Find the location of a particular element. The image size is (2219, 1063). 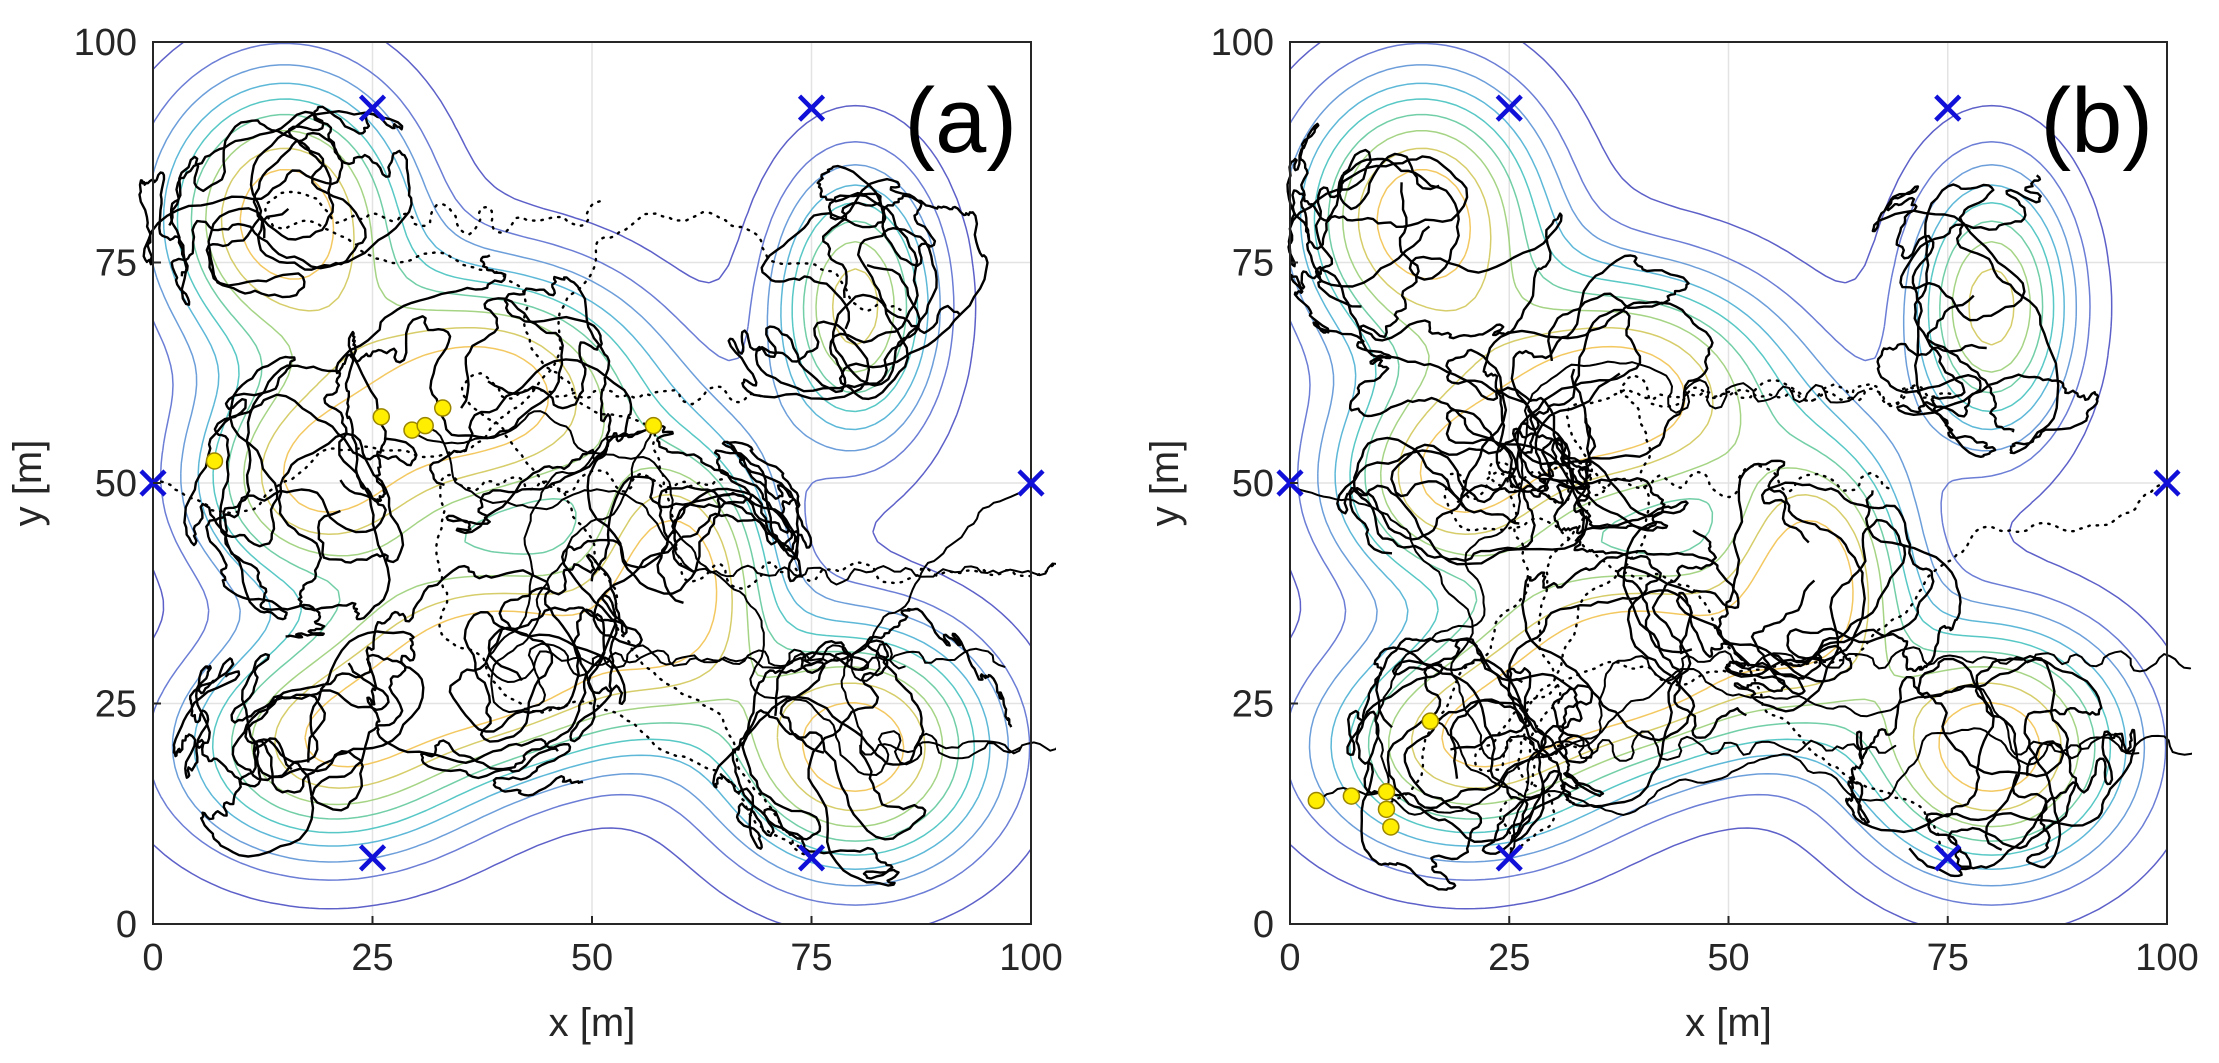

panel-title: (a) is located at coordinates (961, 121).